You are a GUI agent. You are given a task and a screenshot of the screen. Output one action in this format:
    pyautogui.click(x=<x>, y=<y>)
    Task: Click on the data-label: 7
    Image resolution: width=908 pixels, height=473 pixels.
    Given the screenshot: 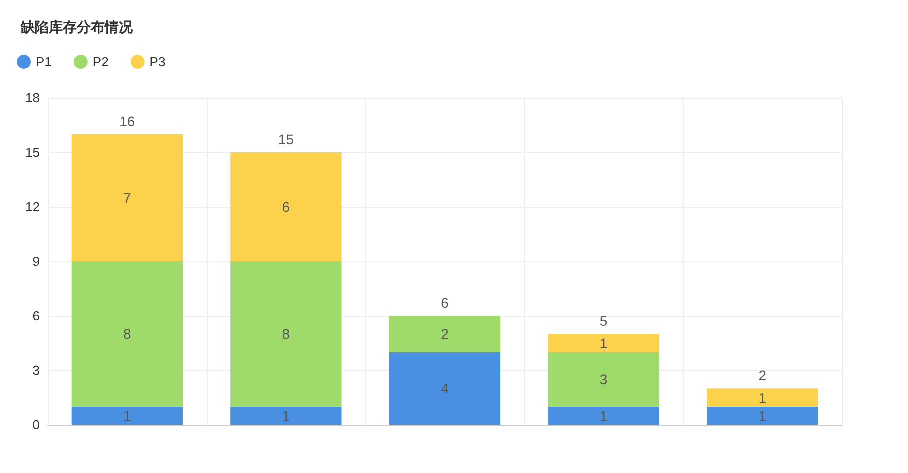 What is the action you would take?
    pyautogui.click(x=128, y=198)
    